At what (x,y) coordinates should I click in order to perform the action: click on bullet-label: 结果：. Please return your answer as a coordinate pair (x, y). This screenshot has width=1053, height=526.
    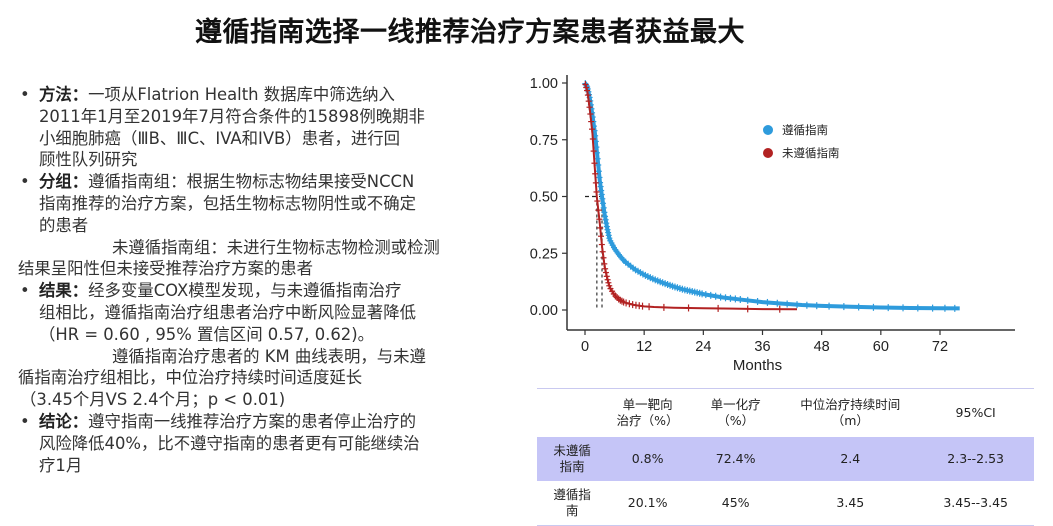
    Looking at the image, I should click on (64, 291).